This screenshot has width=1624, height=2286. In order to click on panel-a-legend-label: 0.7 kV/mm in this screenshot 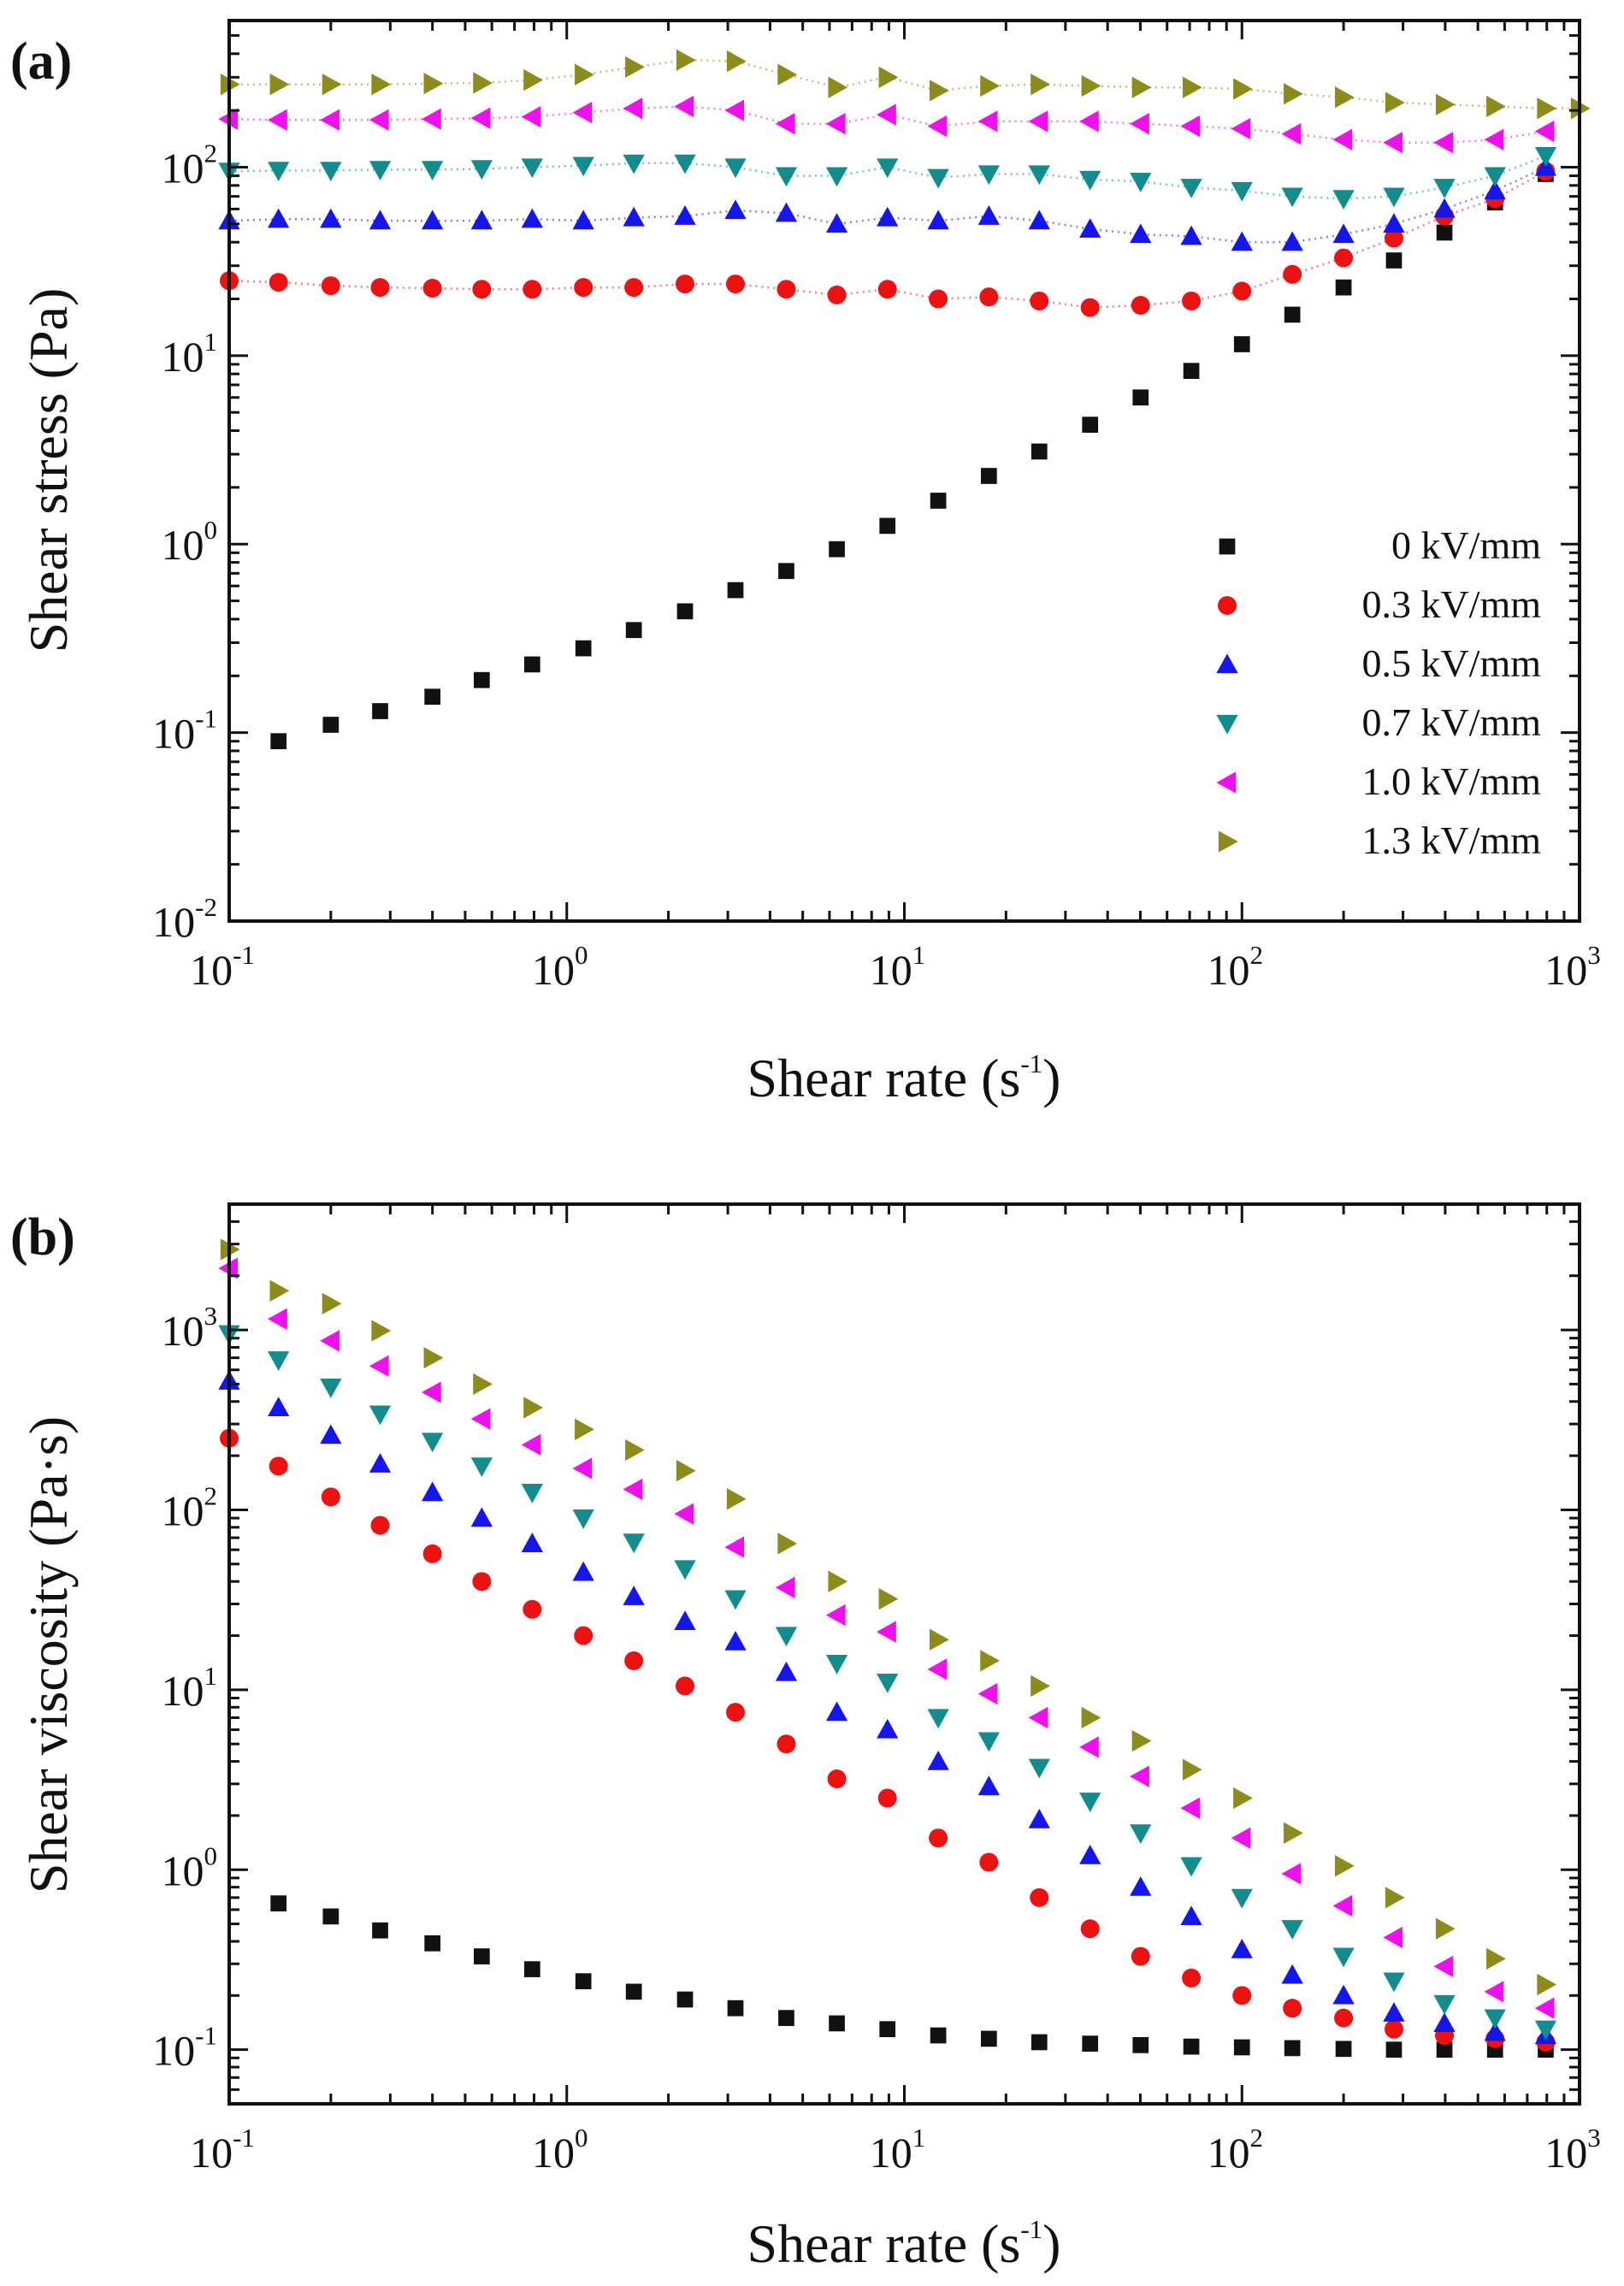, I will do `click(1451, 722)`.